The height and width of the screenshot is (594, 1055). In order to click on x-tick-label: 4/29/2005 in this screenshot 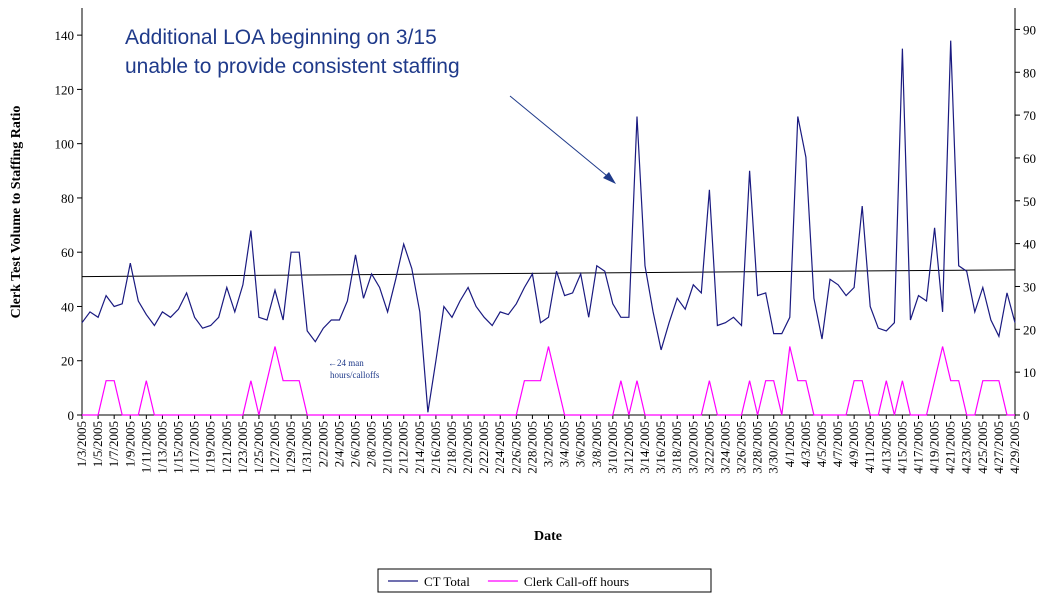, I will do `click(1014, 447)`.